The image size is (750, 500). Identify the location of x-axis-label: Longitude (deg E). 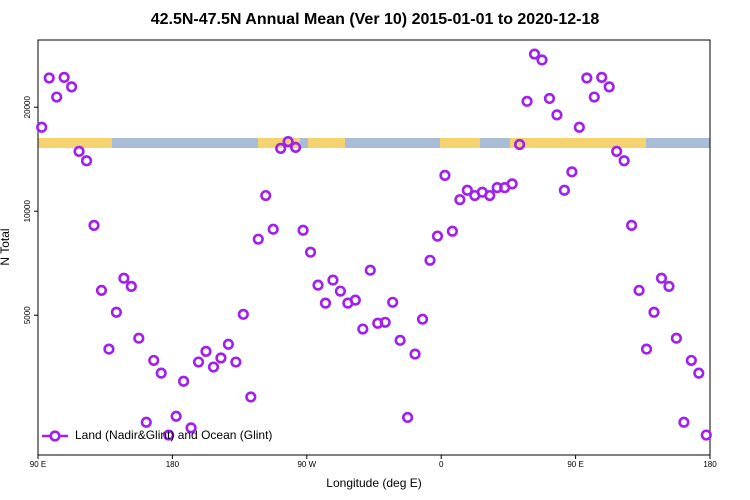
(373, 483).